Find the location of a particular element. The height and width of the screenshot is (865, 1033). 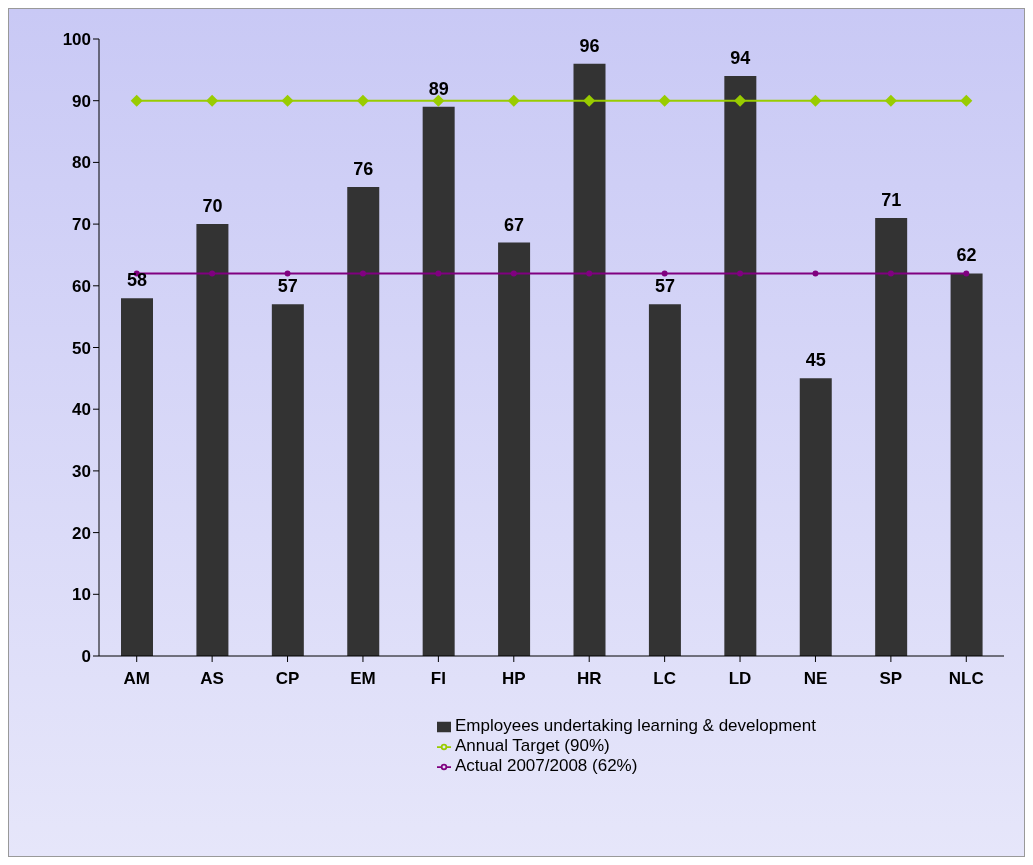

x-tick-label: LC is located at coordinates (664, 679).